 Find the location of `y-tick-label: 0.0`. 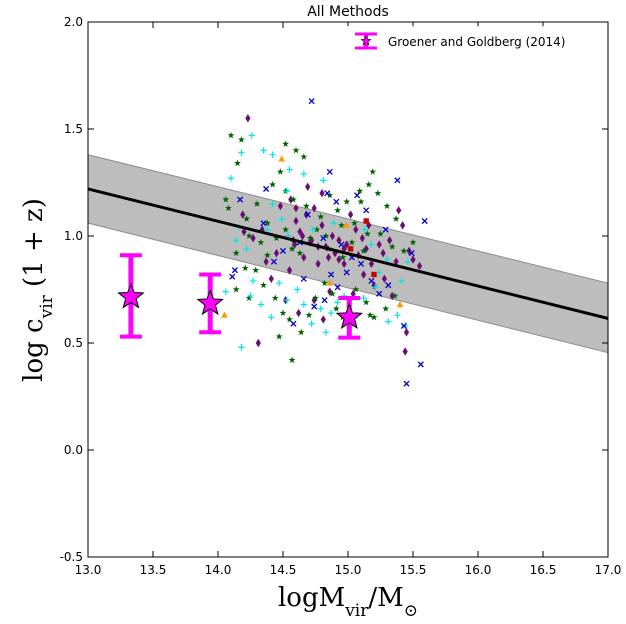

y-tick-label: 0.0 is located at coordinates (73, 450).